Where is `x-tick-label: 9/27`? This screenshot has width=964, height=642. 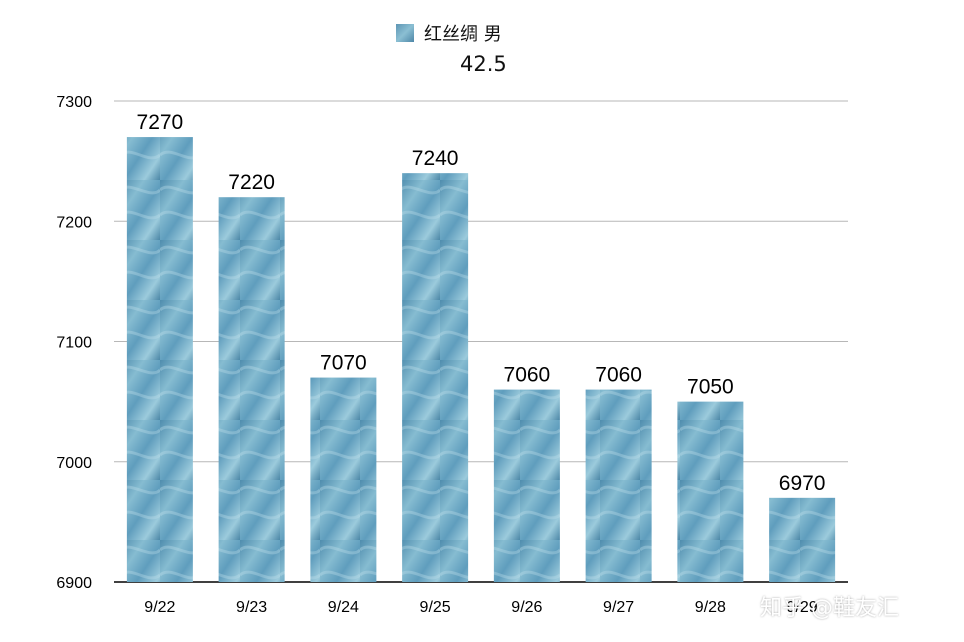
x-tick-label: 9/27 is located at coordinates (618, 607).